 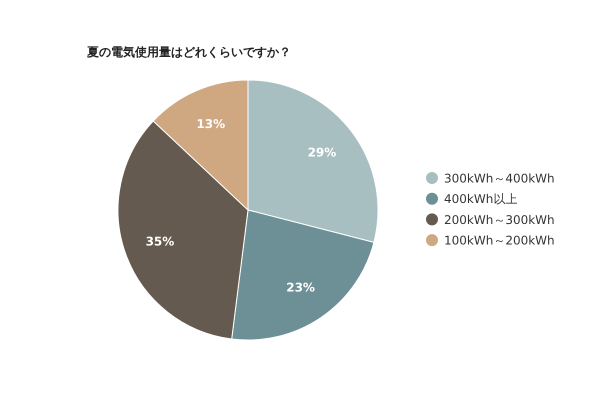 I want to click on legend-label: 200kWh～300kWh, so click(x=499, y=219).